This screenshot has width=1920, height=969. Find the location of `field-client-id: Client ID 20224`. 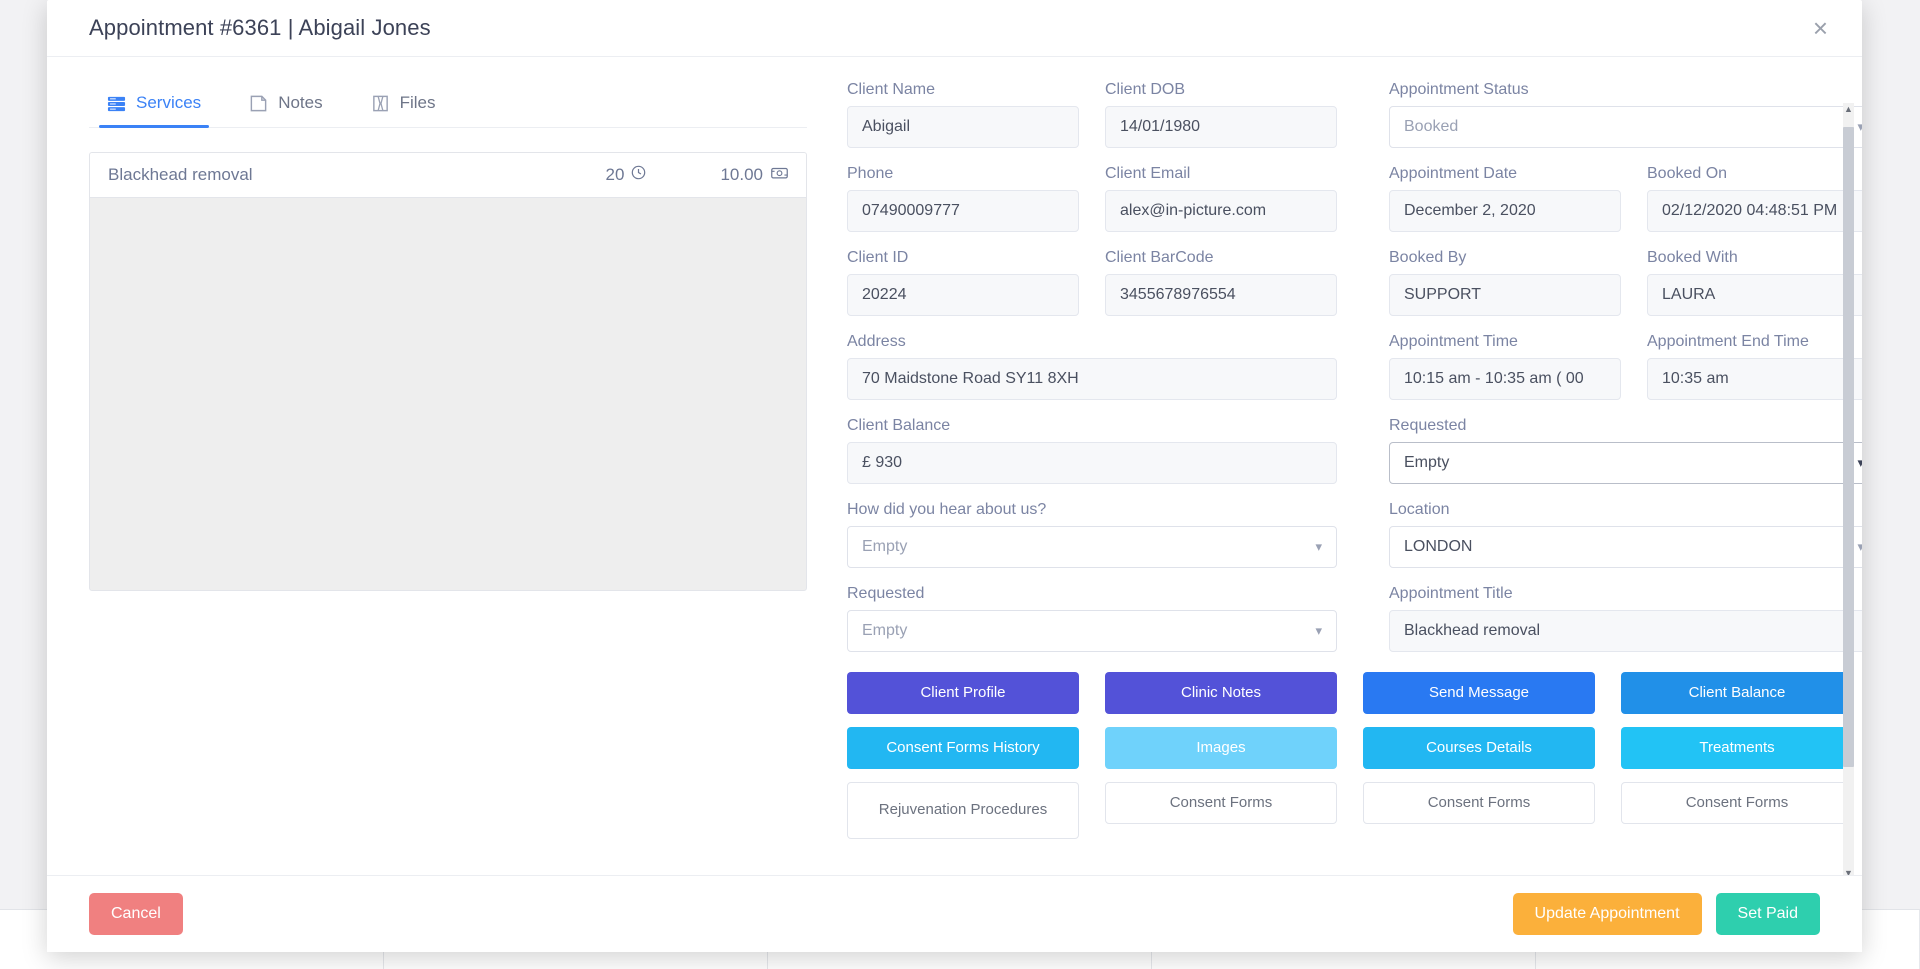

field-client-id: Client ID 20224 is located at coordinates (963, 282).